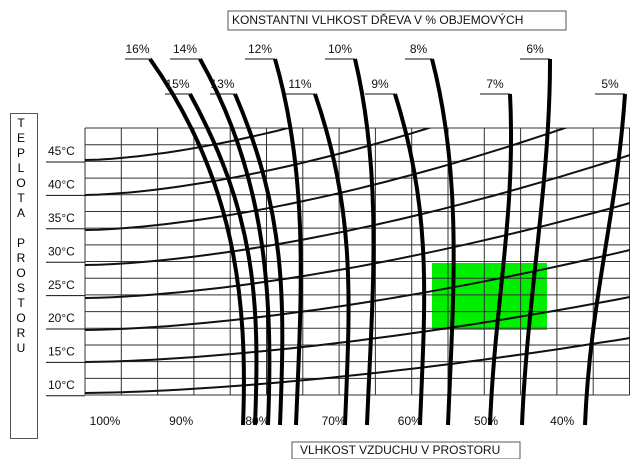  What do you see at coordinates (181, 421) in the screenshot?
I see `humidity-label: 90%` at bounding box center [181, 421].